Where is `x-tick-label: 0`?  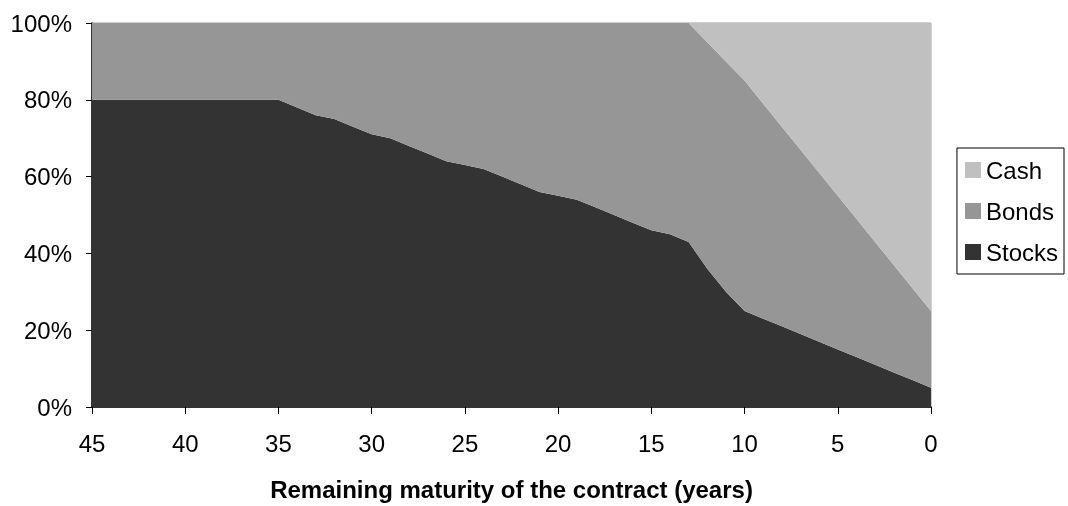 x-tick-label: 0 is located at coordinates (931, 443).